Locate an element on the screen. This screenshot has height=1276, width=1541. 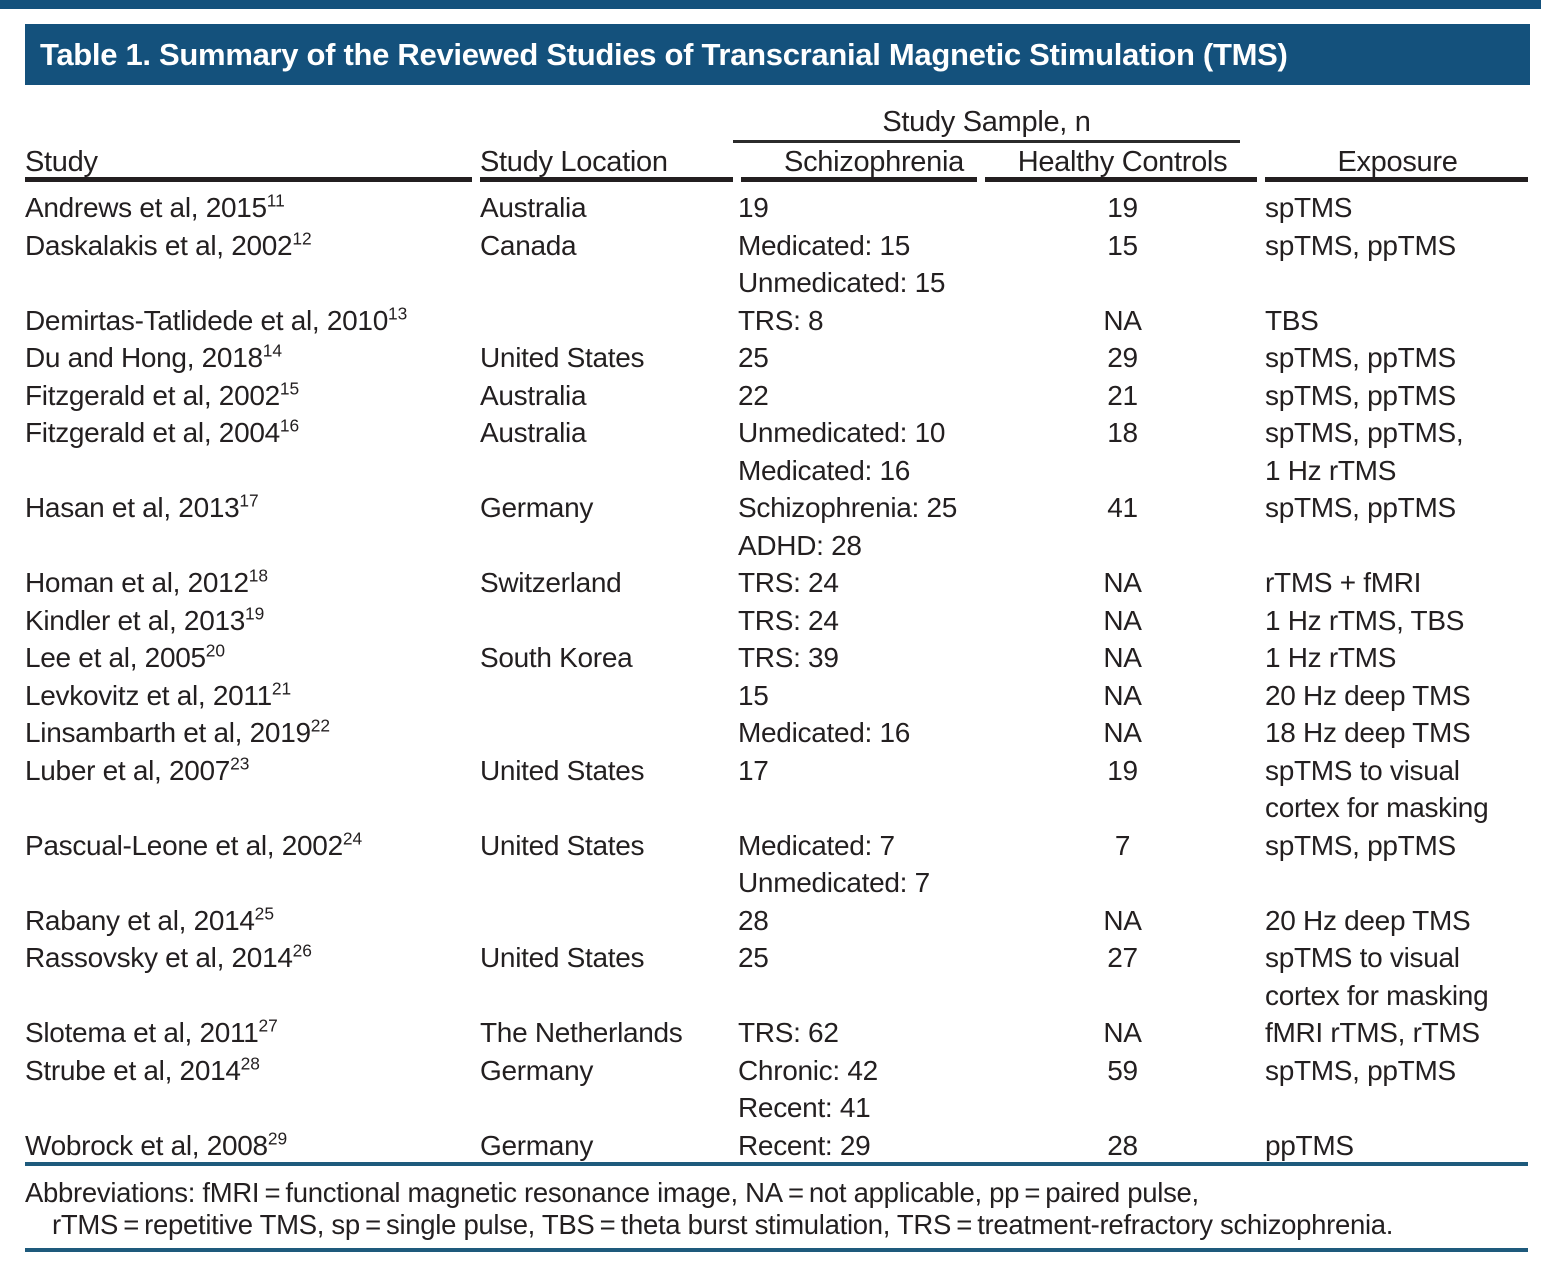
cell-schizophrenia-sample: TRS: 24 is located at coordinates (788, 582).